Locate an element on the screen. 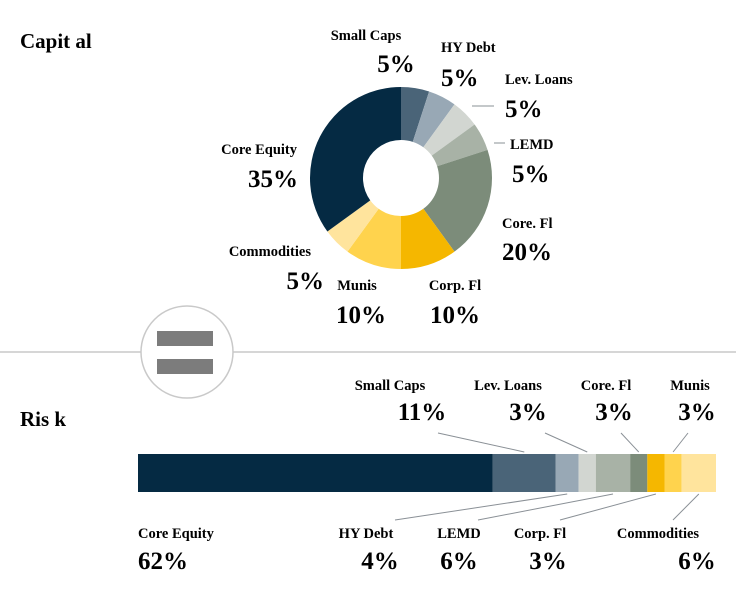 Image resolution: width=736 pixels, height=589 pixels. capital-donut-chart is located at coordinates (401, 178).